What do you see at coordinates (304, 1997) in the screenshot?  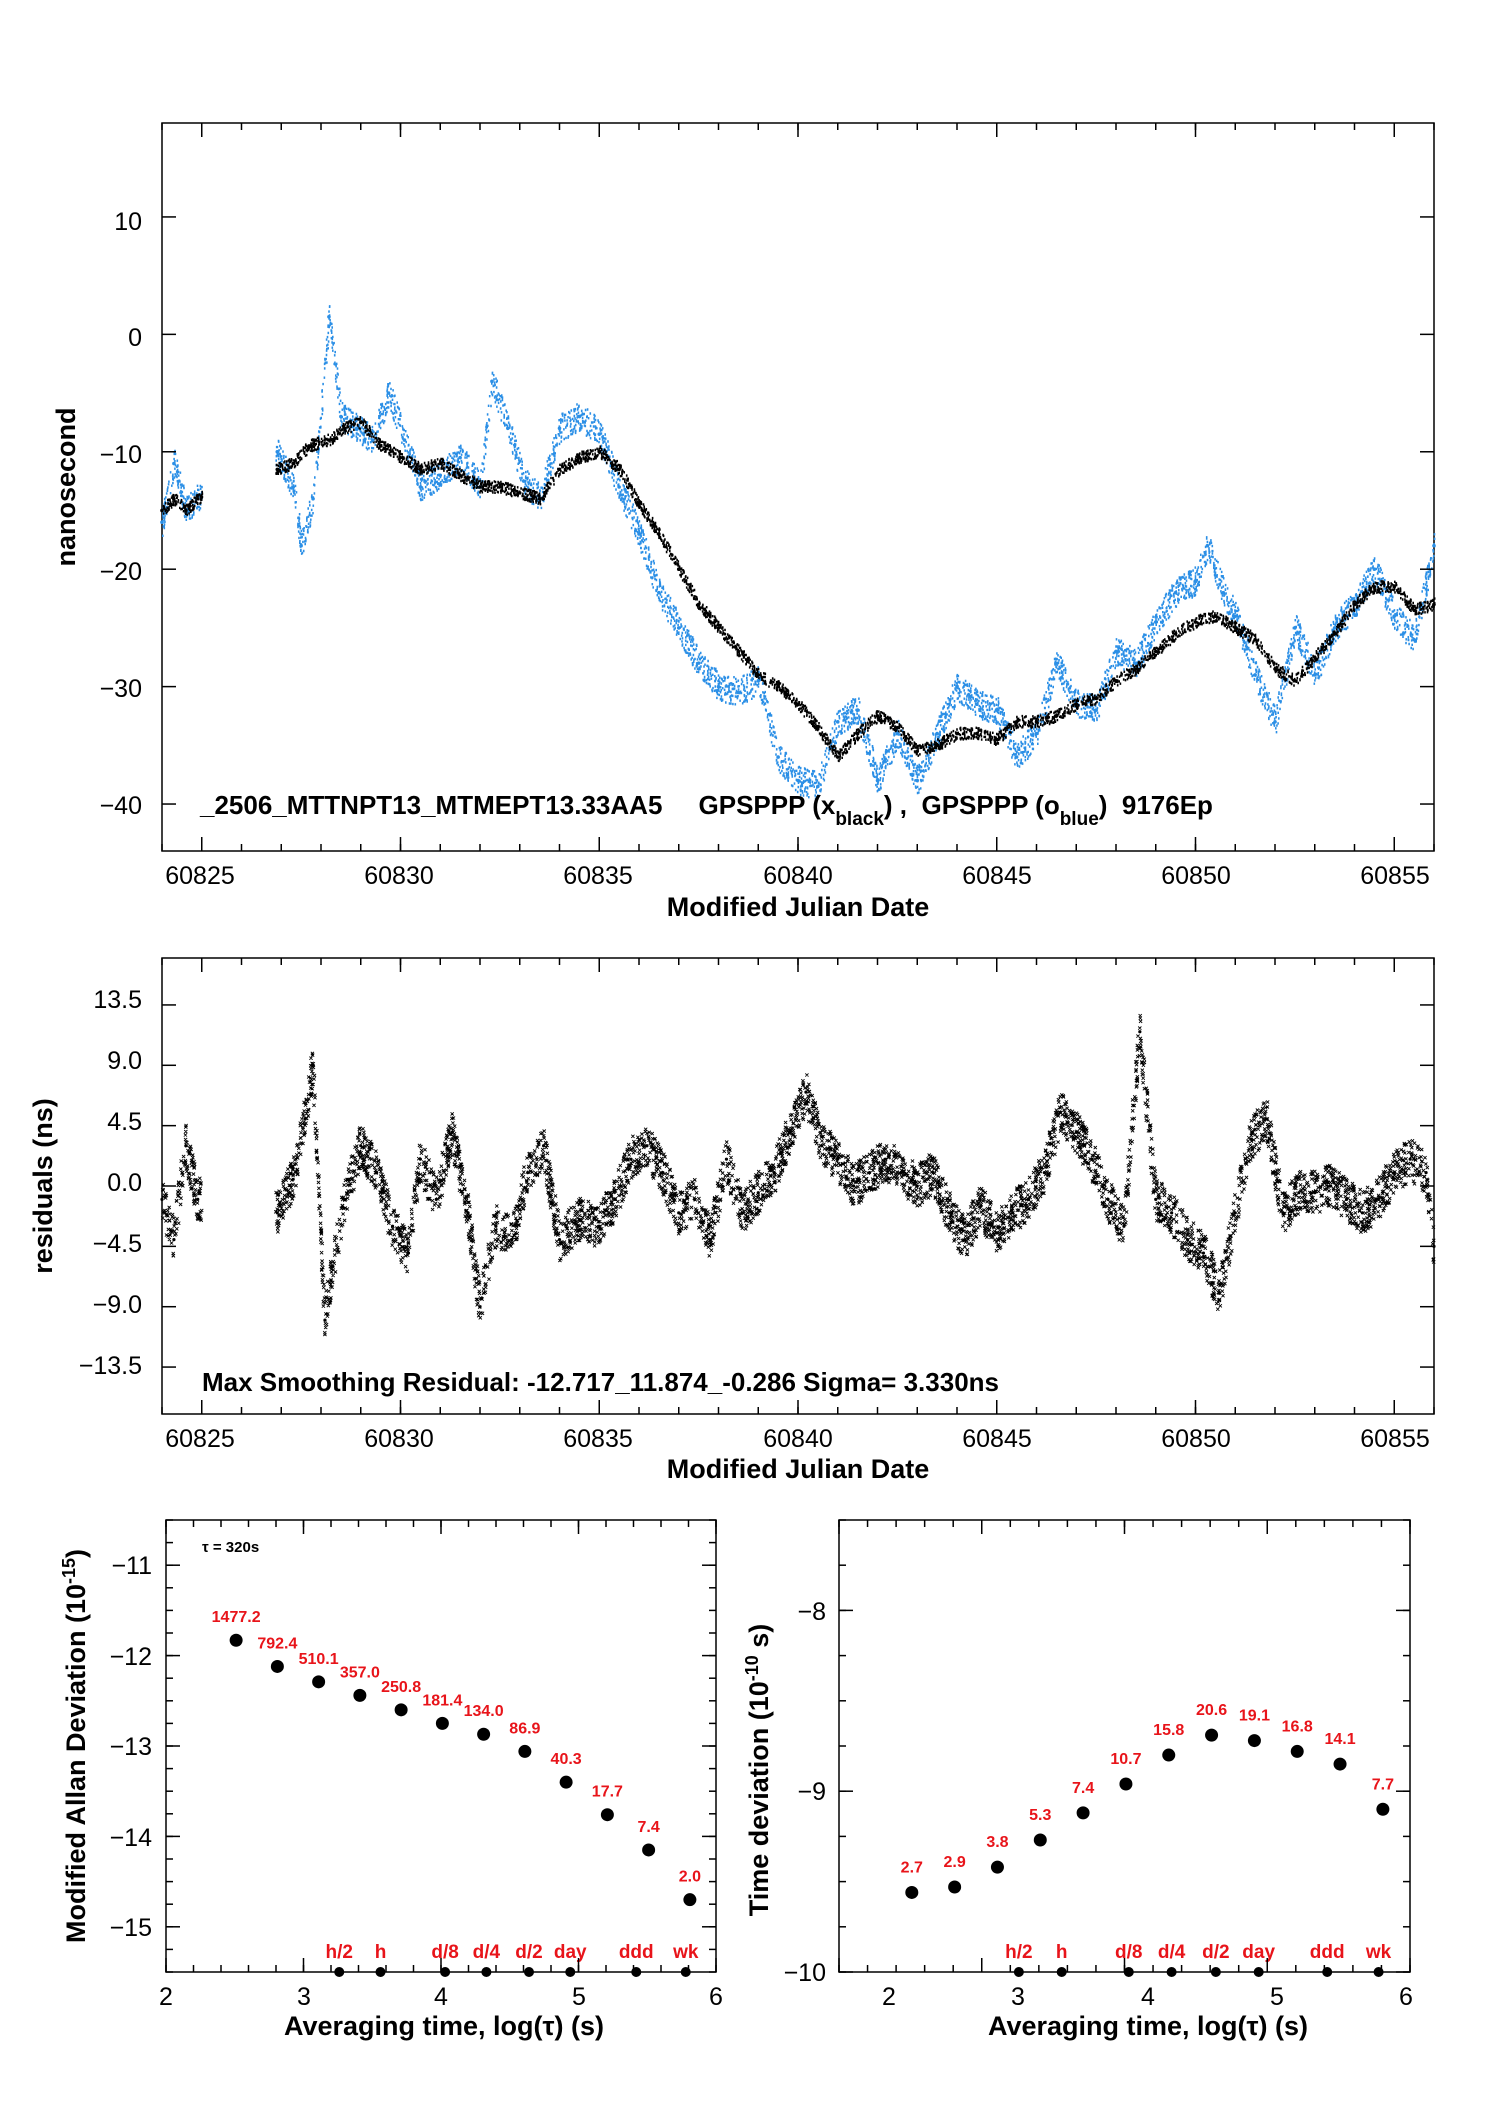 I see `mdev-x-tick-label: 3` at bounding box center [304, 1997].